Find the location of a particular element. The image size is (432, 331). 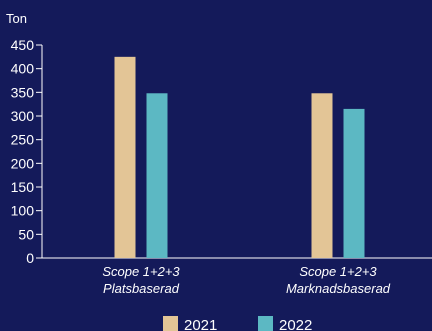

y-tick-label: 350 is located at coordinates (23, 92).